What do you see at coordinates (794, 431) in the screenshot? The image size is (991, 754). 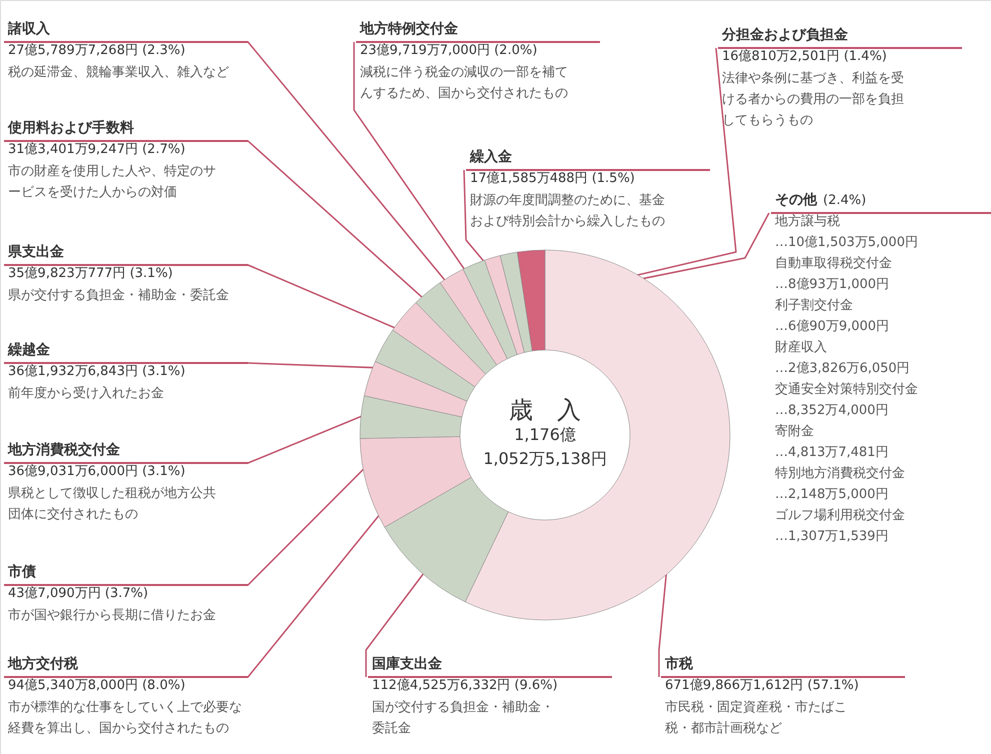 I see `text: 寄附金` at bounding box center [794, 431].